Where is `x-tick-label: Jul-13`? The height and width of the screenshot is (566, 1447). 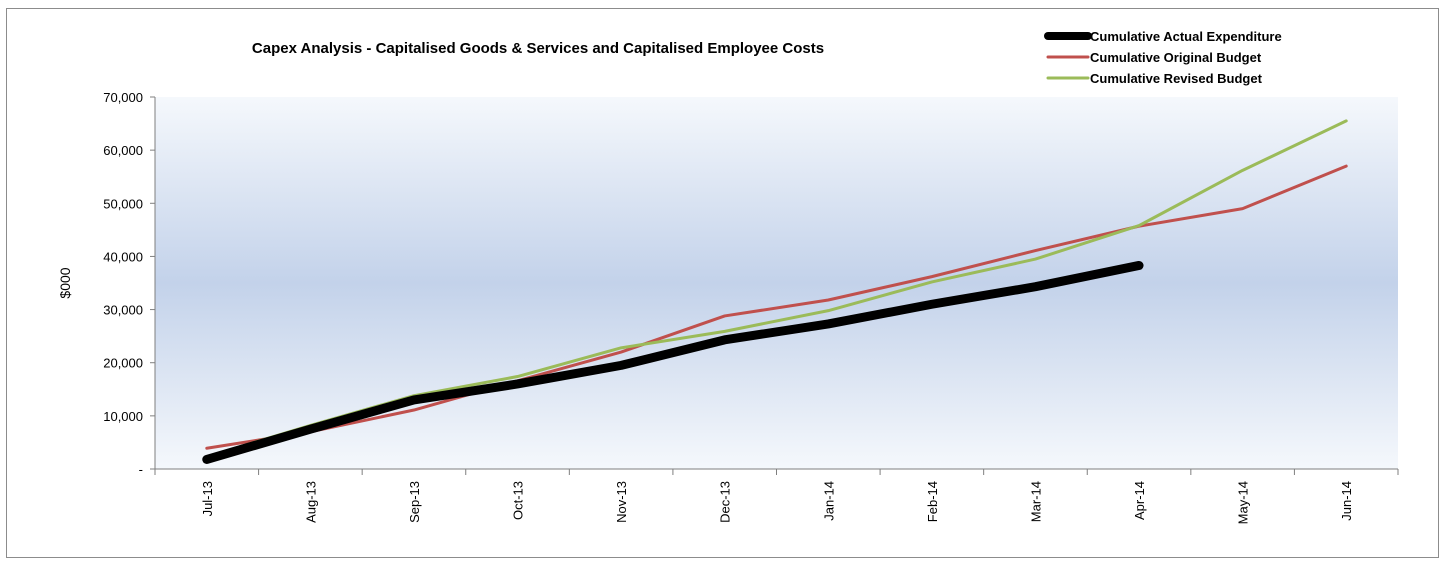 x-tick-label: Jul-13 is located at coordinates (207, 498).